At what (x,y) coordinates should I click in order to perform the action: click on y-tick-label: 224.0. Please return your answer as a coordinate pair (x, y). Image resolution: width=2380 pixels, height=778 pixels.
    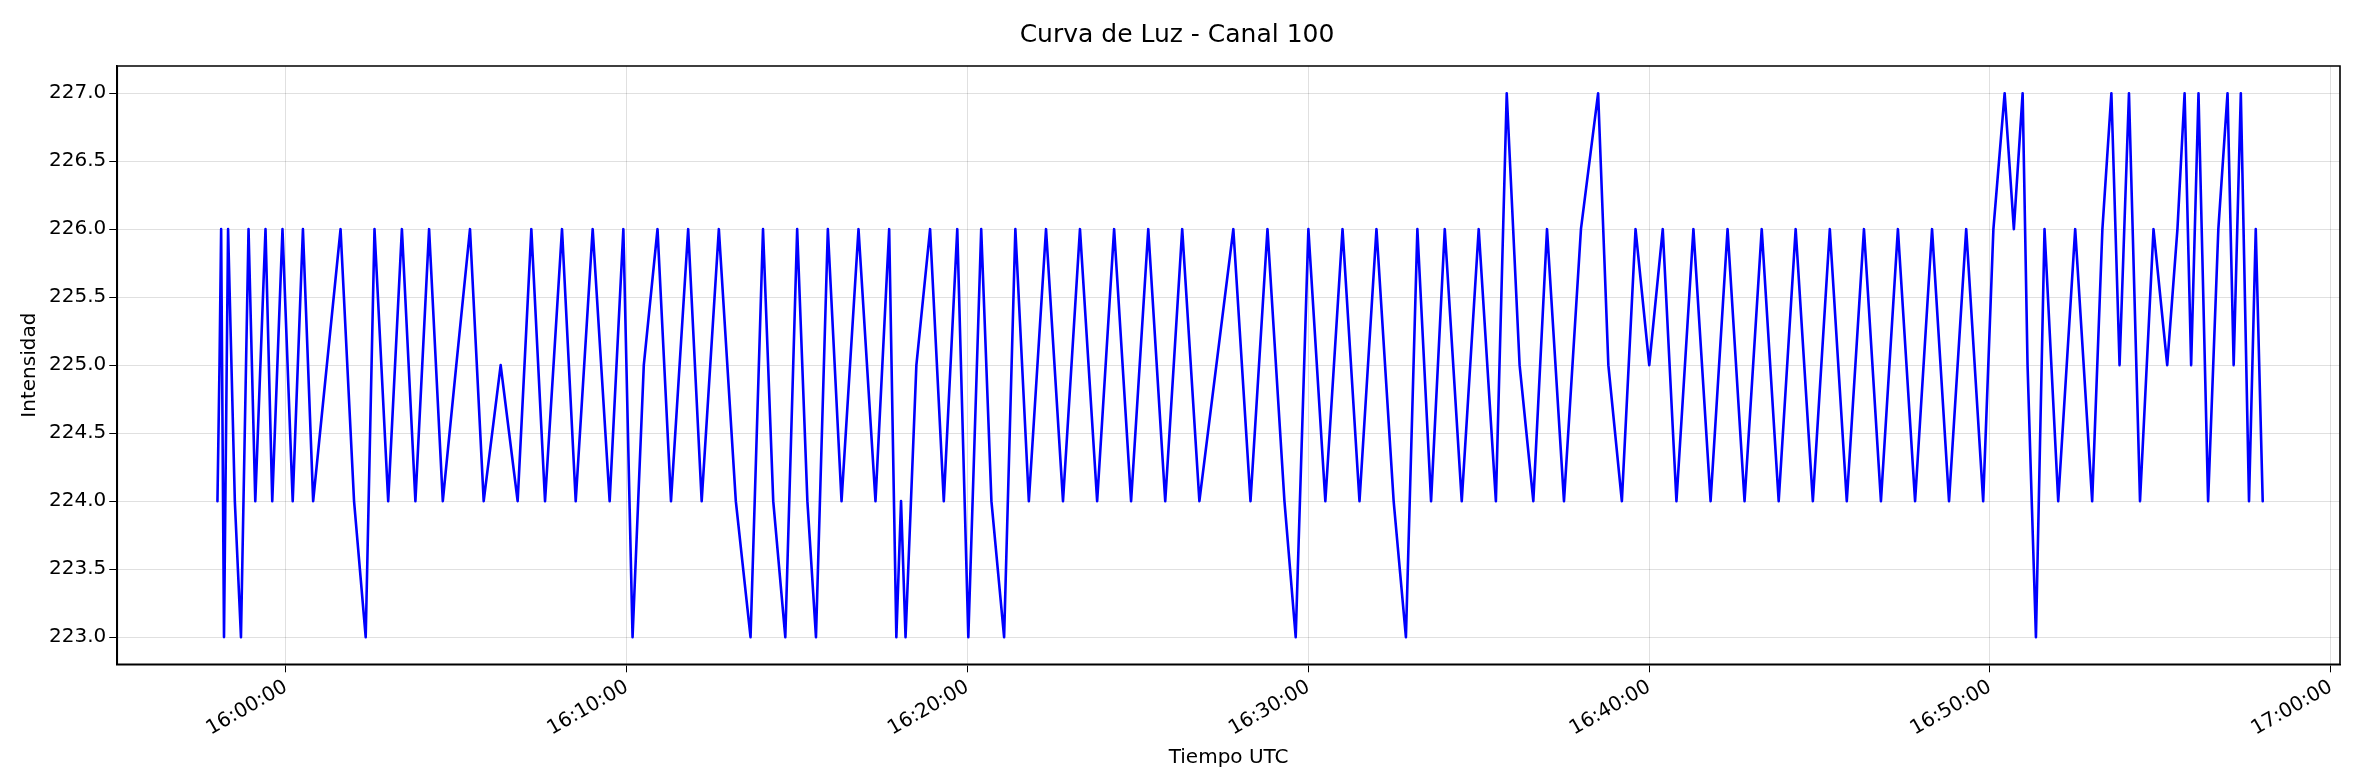
    Looking at the image, I should click on (77, 499).